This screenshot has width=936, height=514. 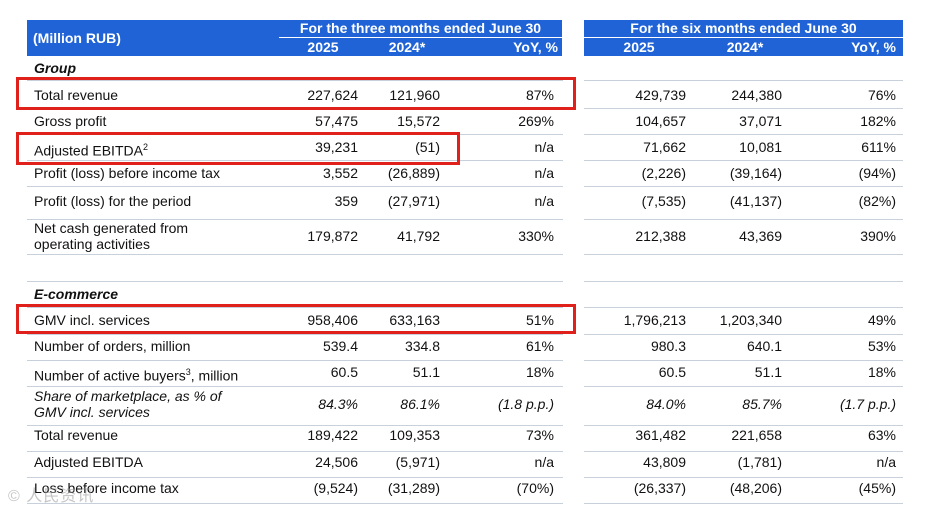 What do you see at coordinates (878, 121) in the screenshot?
I see `table-cell: 182%` at bounding box center [878, 121].